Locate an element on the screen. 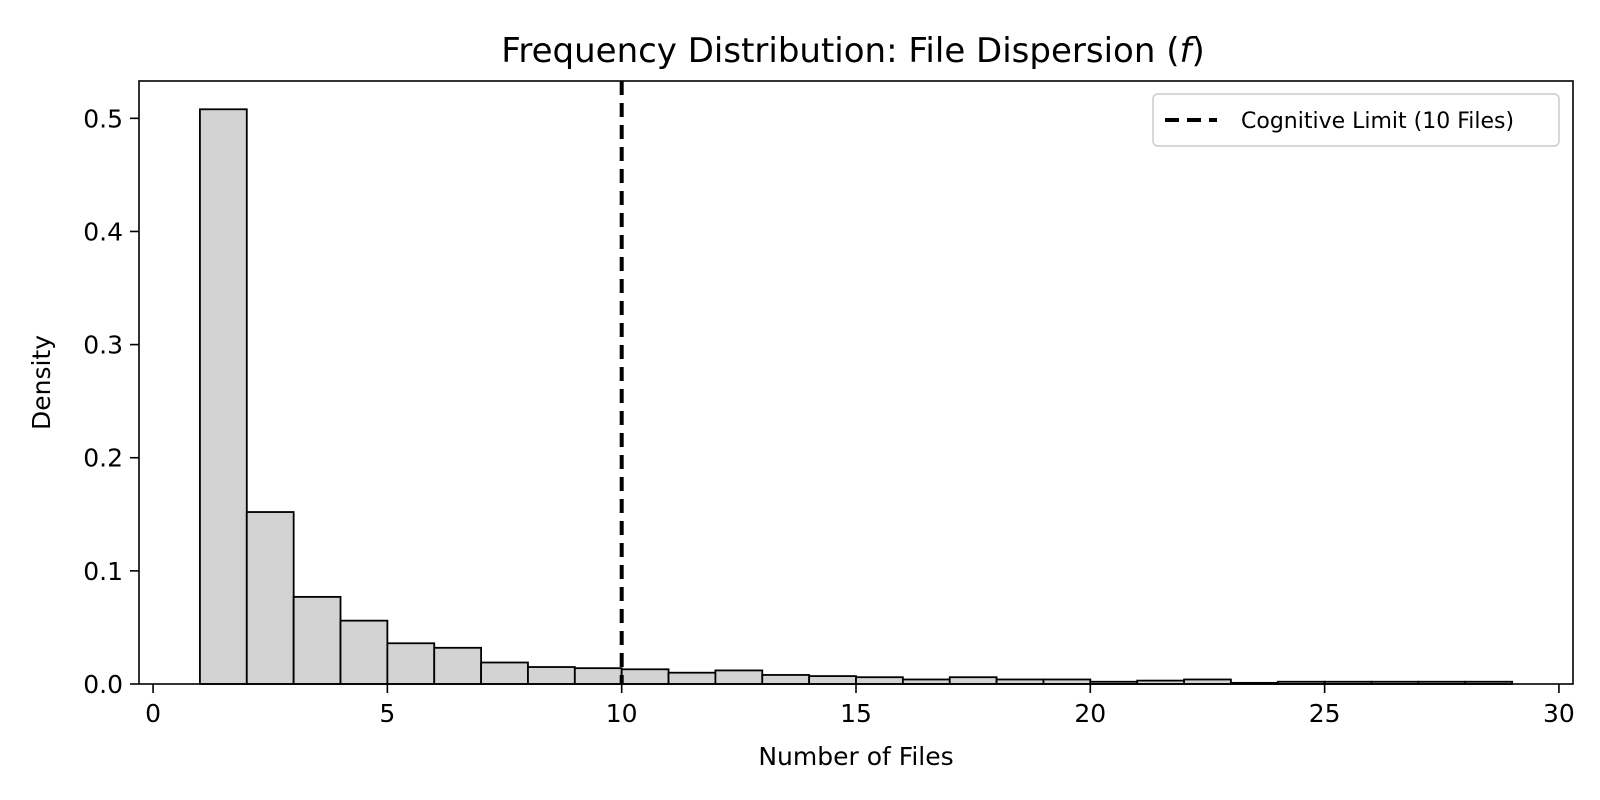 The height and width of the screenshot is (800, 1600). y-tick-label: 0.0 is located at coordinates (103, 684).